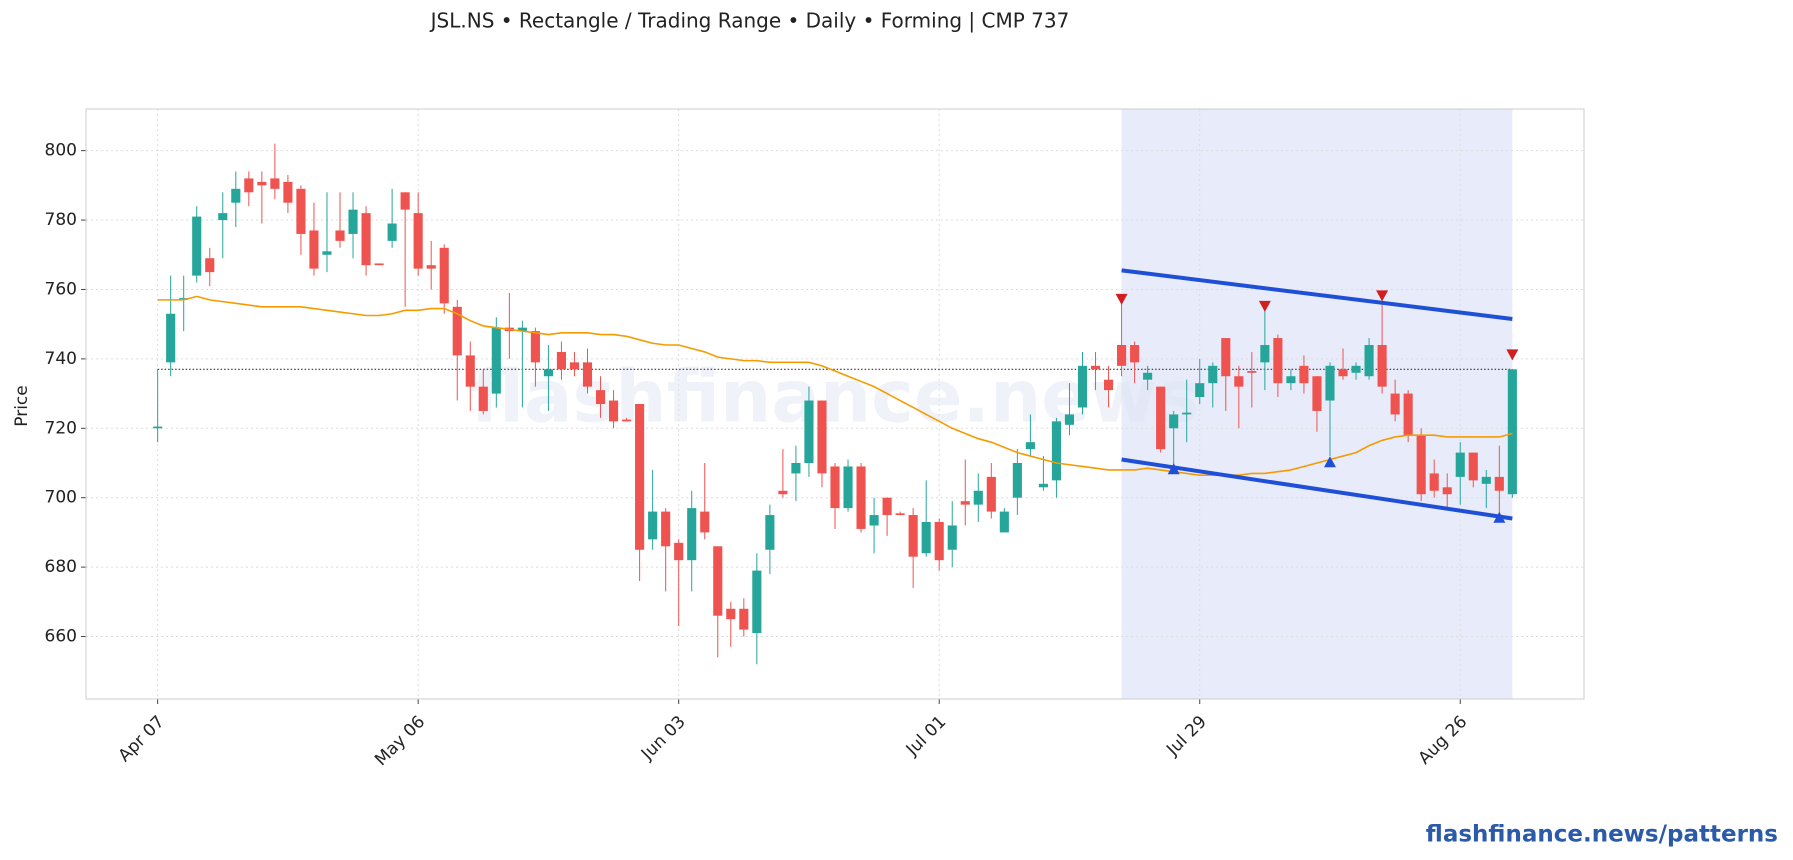 Image resolution: width=1793 pixels, height=860 pixels. Describe the element at coordinates (61, 567) in the screenshot. I see `y-tick-label: 680` at that location.